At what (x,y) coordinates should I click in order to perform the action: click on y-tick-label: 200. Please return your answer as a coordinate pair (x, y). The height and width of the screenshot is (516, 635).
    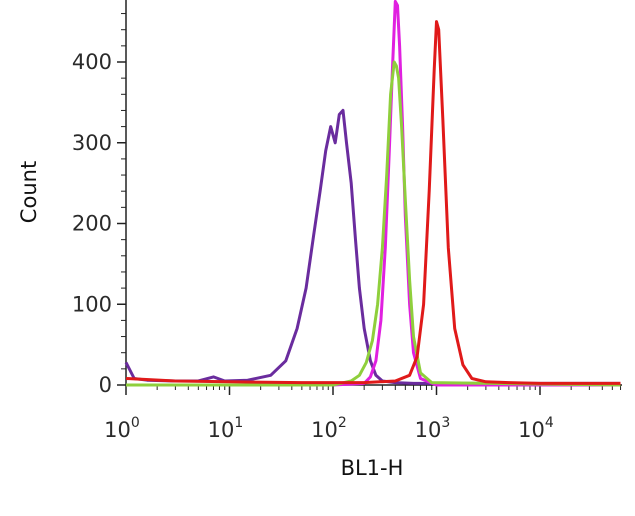
    Looking at the image, I should click on (92, 224).